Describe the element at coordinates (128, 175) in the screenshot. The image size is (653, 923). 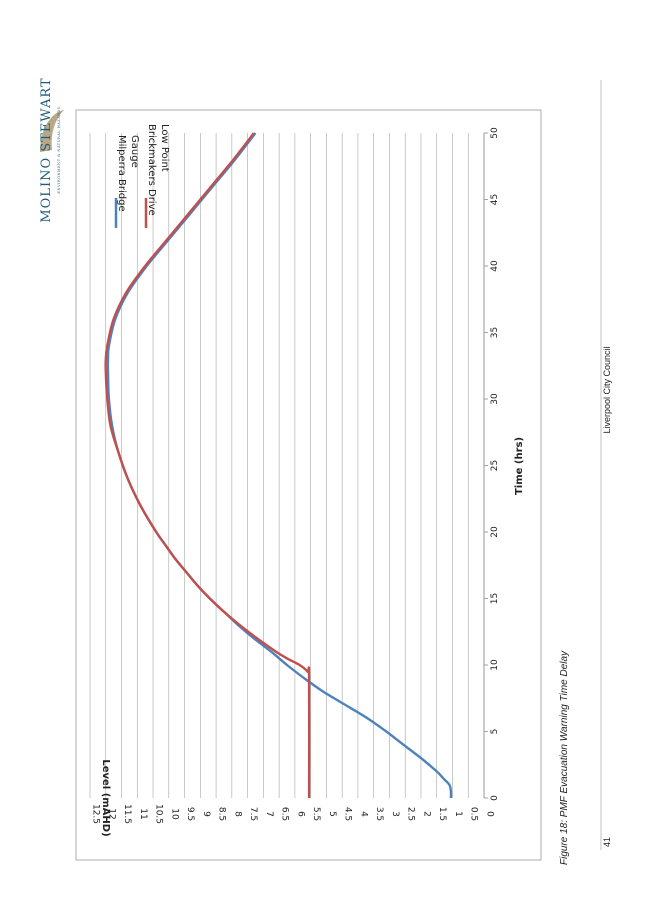
I see `legend-label-milperra: Milperra Bridge Gauge` at that location.